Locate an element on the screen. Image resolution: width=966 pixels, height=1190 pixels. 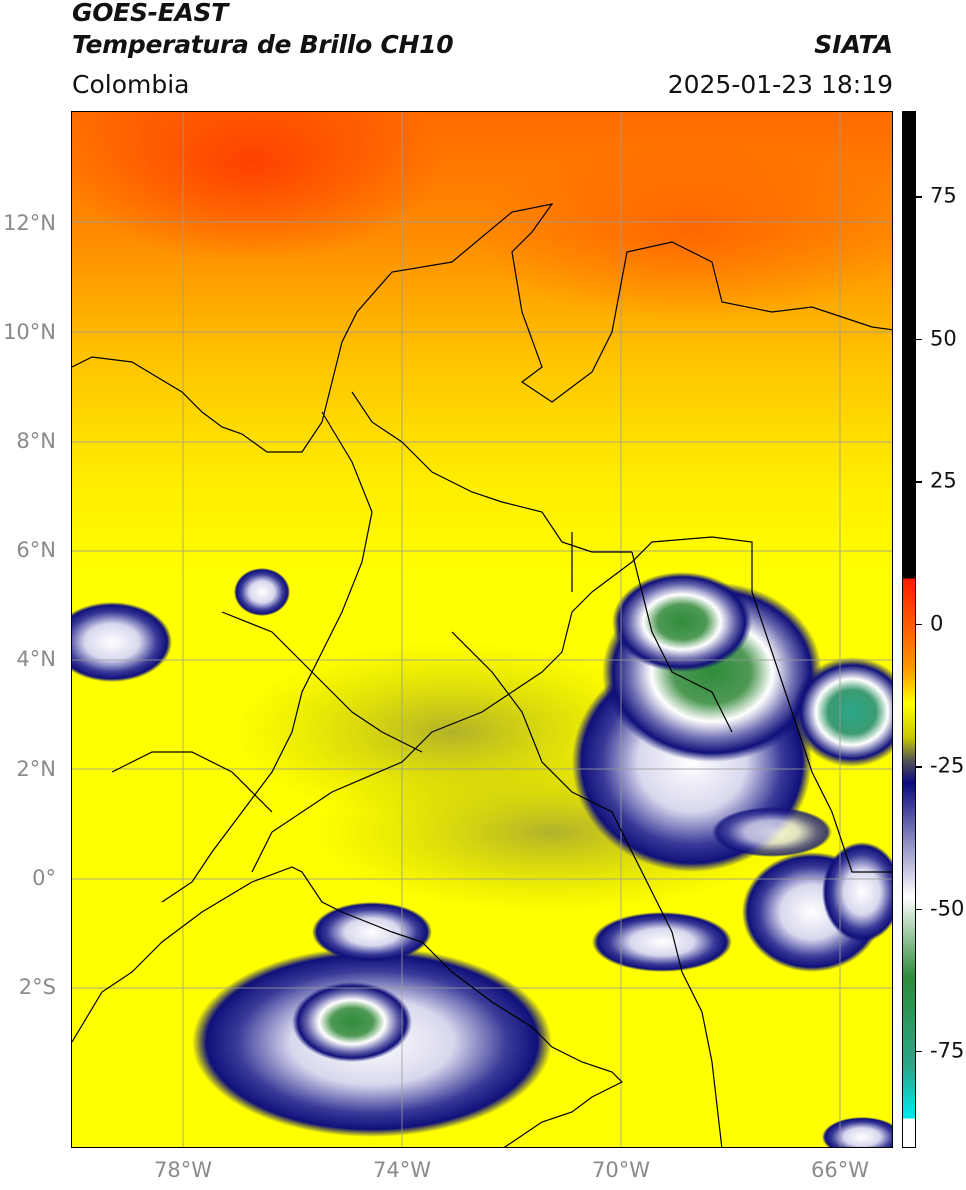
lat-label: 8°N is located at coordinates (36, 441).